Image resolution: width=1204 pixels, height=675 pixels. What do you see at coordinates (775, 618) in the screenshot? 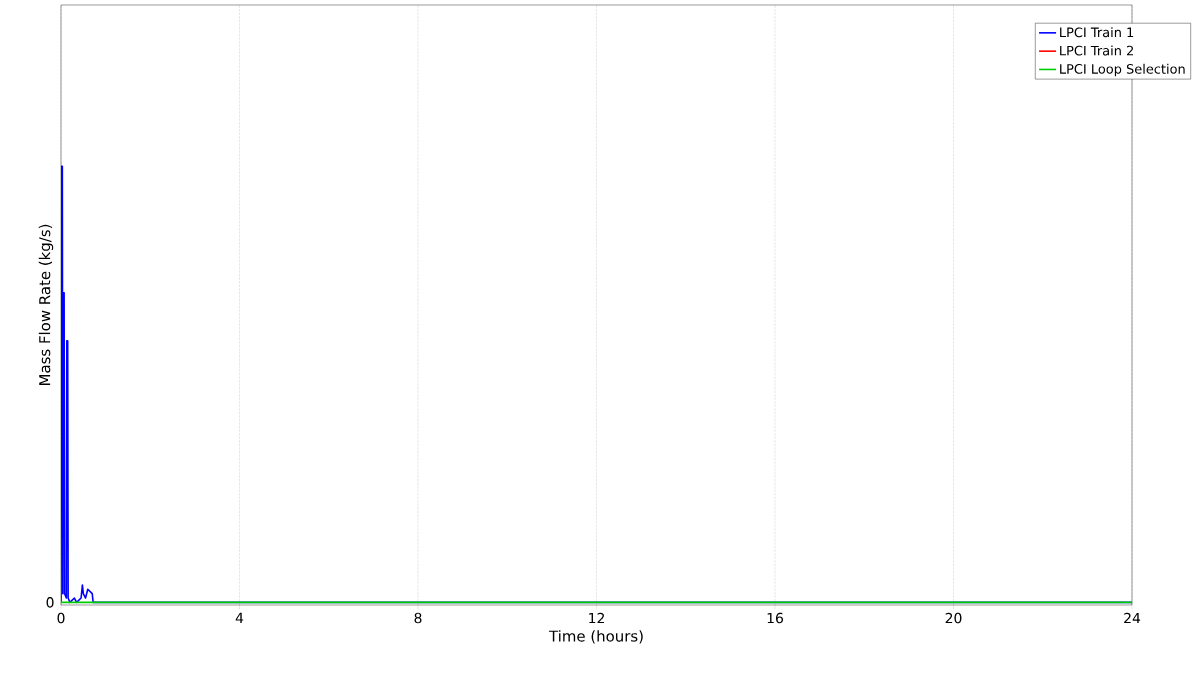
I see `x-tick-label: 16` at bounding box center [775, 618].